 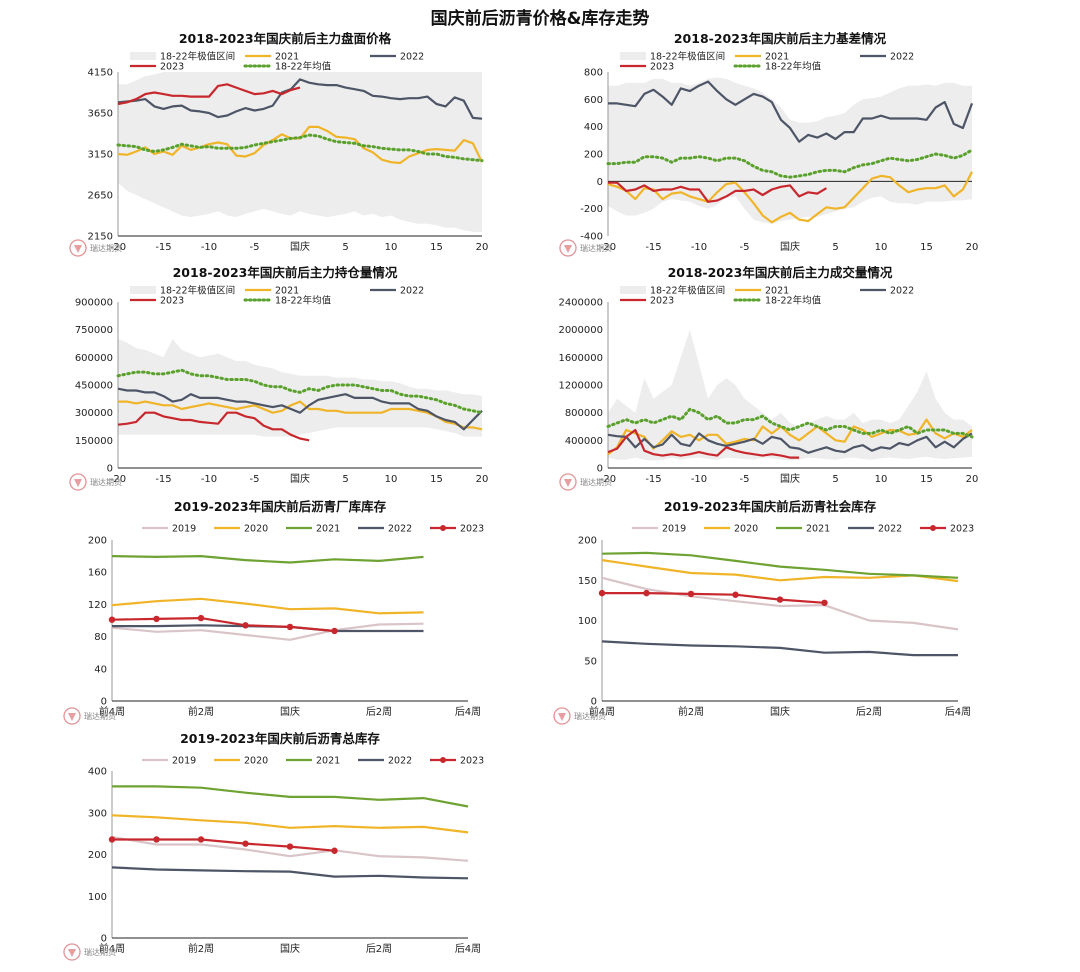 I want to click on legend-label: 2020, so click(x=256, y=529).